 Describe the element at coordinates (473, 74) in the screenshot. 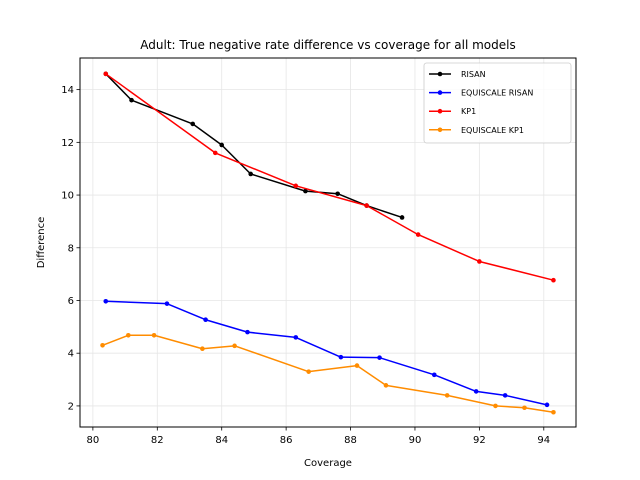

I see `legend-label: RISAN` at that location.